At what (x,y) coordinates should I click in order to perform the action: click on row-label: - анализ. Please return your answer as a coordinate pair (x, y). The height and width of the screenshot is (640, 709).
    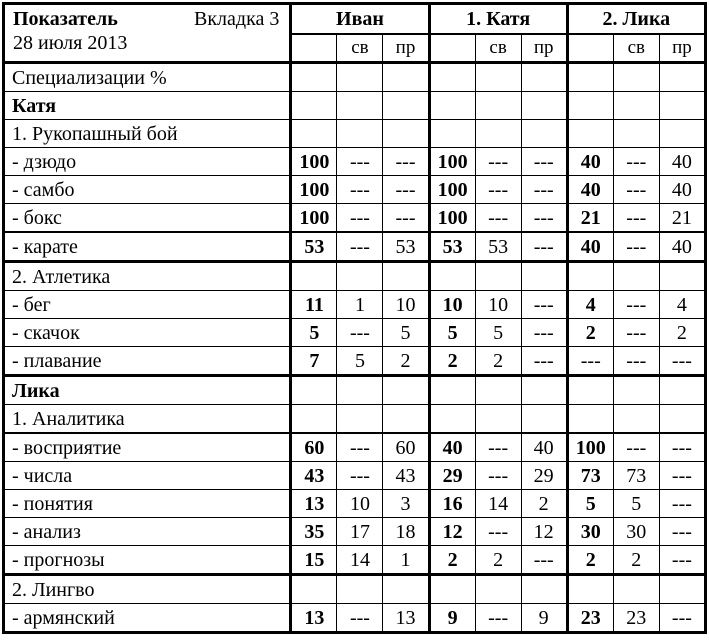
    Looking at the image, I should click on (147, 531).